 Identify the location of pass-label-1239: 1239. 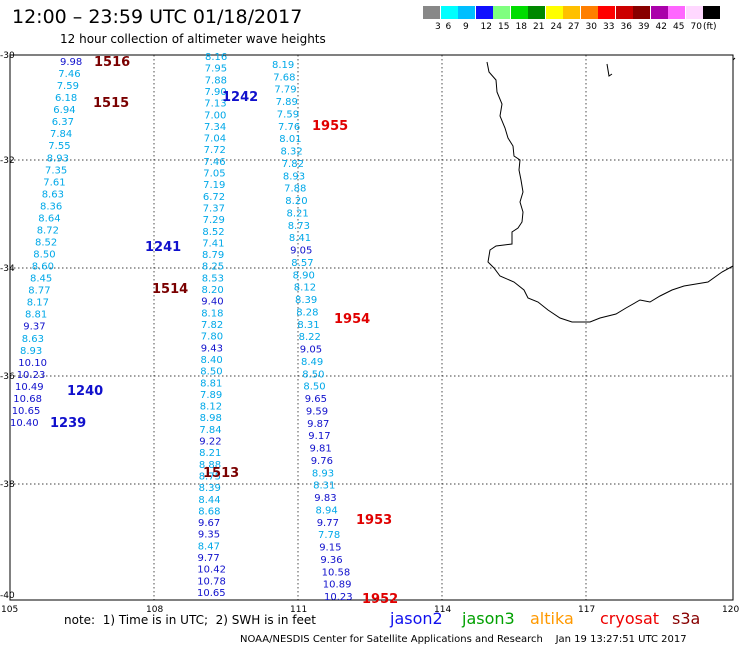
(68, 423).